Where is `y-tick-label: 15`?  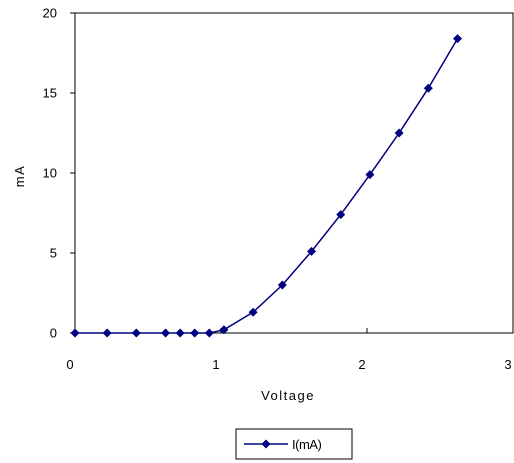
y-tick-label: 15 is located at coordinates (50, 93).